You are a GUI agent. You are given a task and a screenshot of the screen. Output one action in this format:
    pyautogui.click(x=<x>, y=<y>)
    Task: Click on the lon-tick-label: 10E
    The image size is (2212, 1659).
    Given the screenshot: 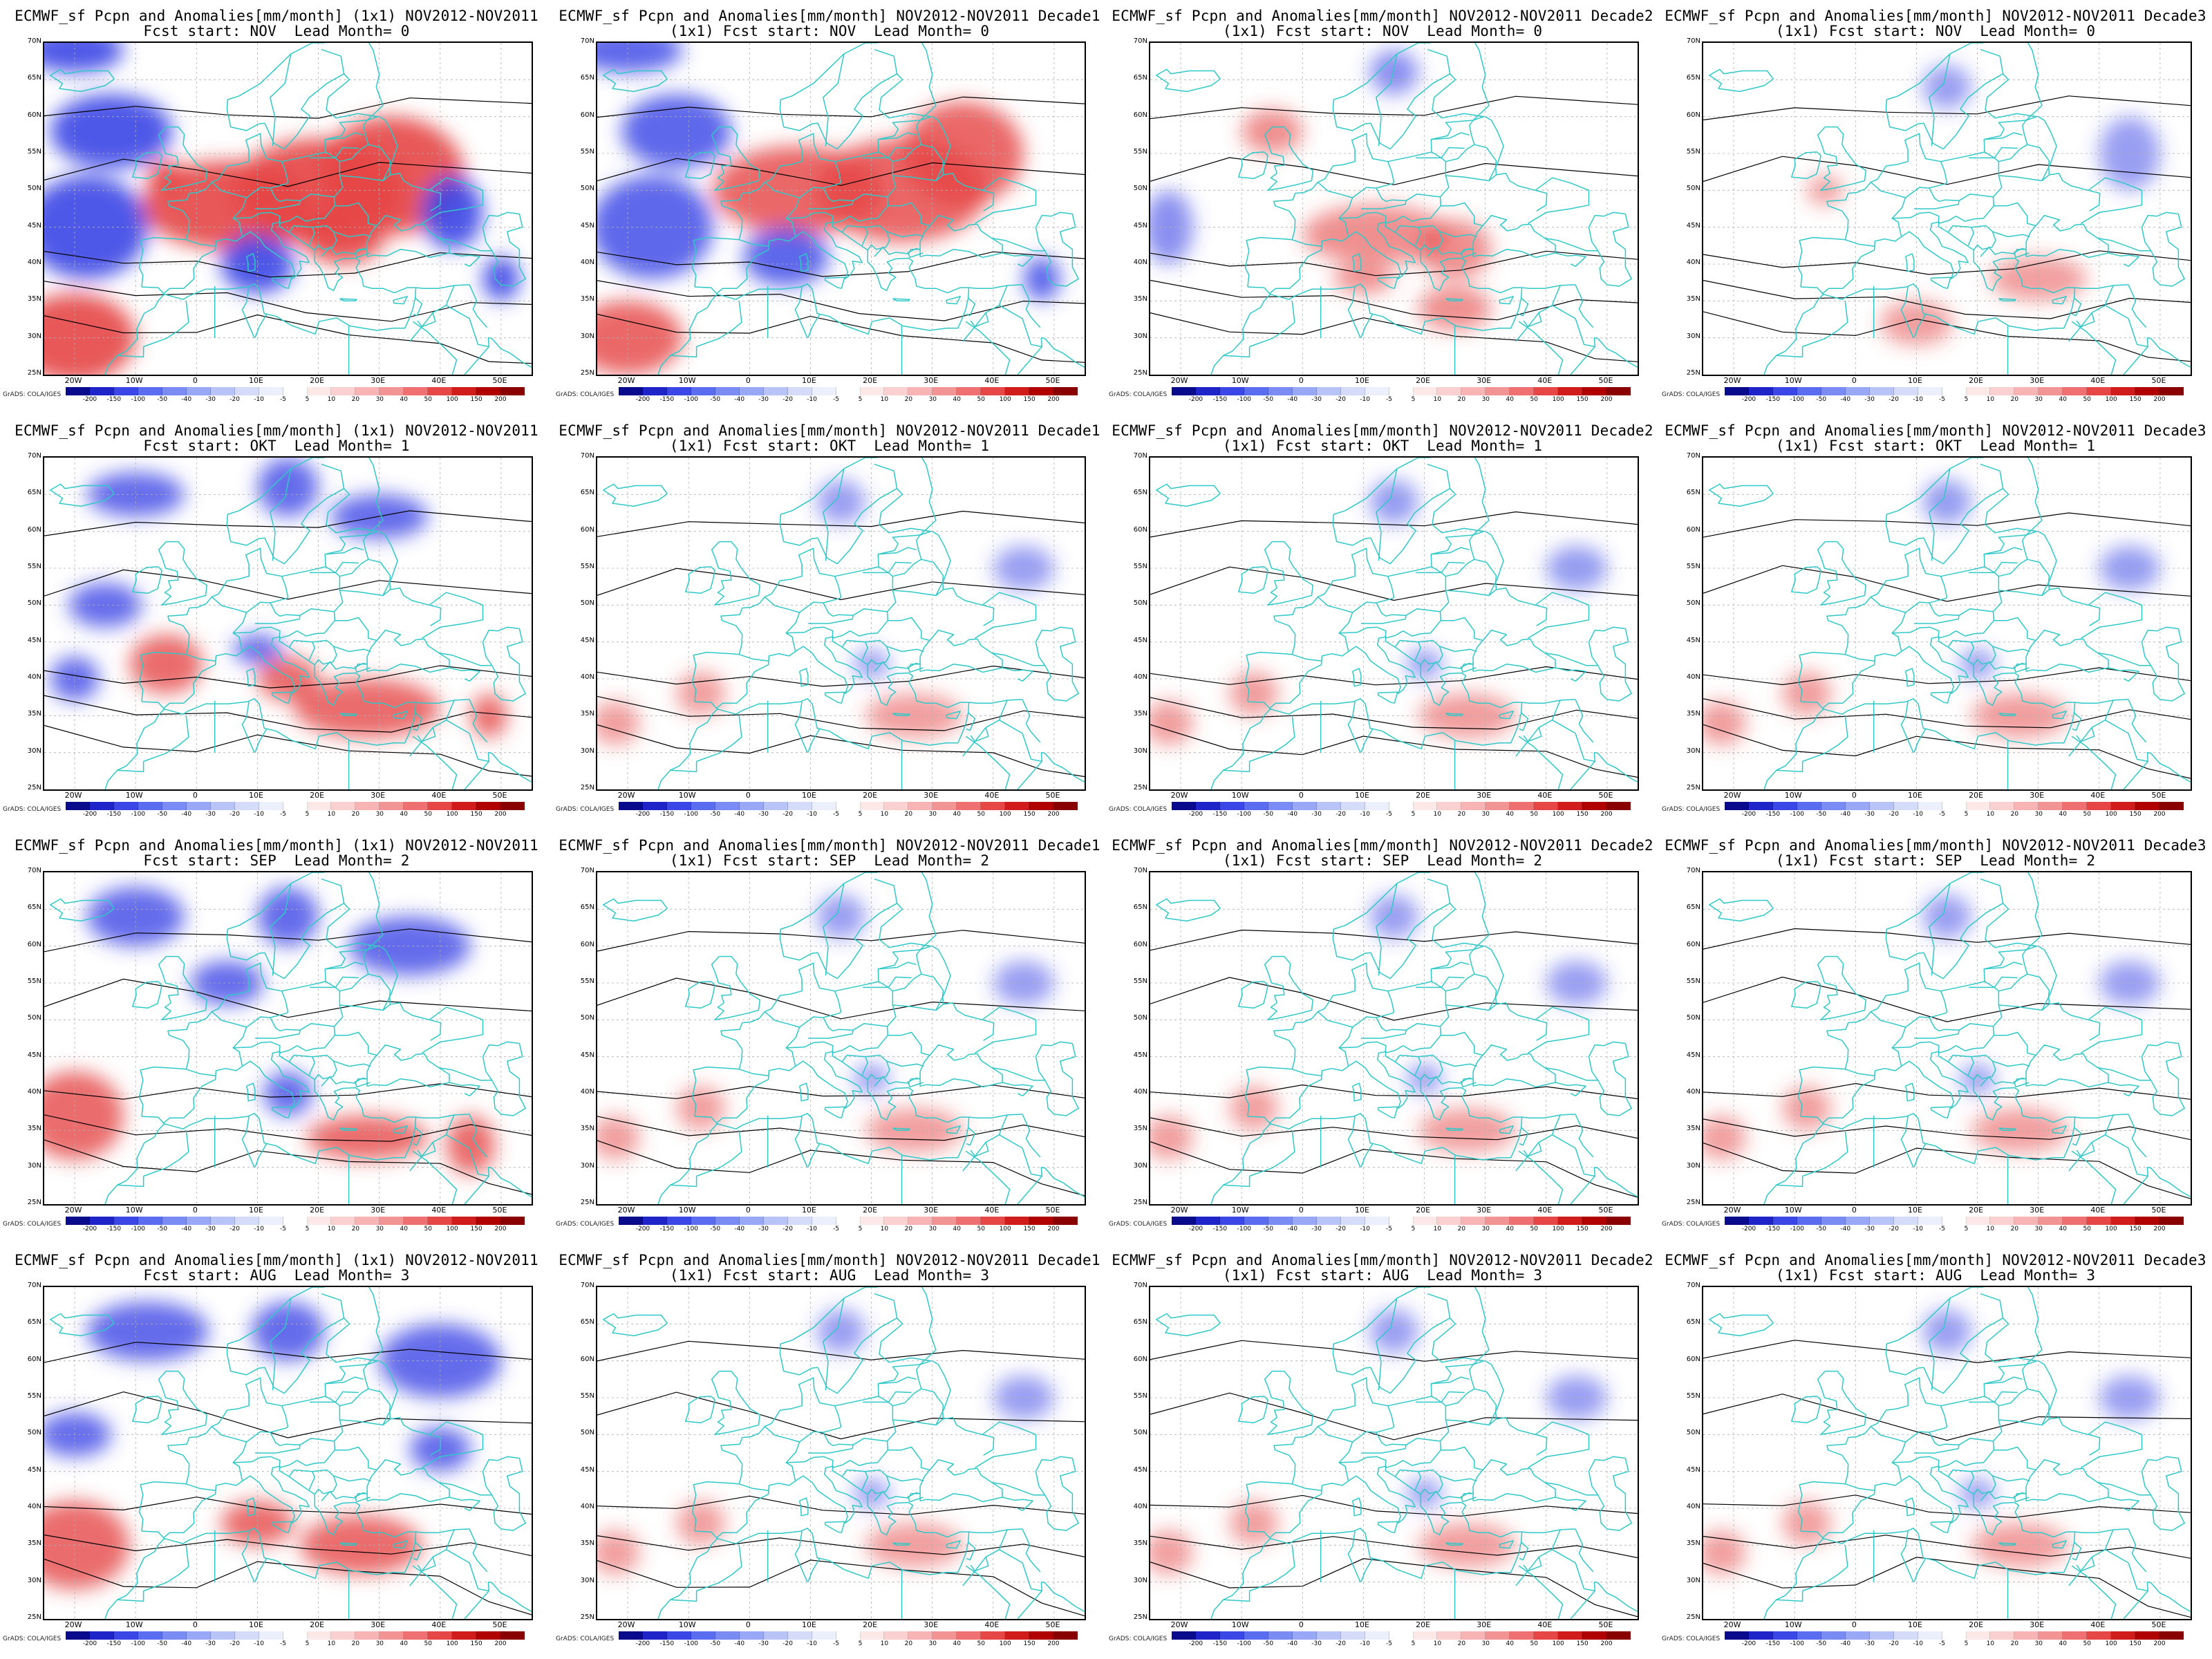 What is the action you would take?
    pyautogui.click(x=256, y=796)
    